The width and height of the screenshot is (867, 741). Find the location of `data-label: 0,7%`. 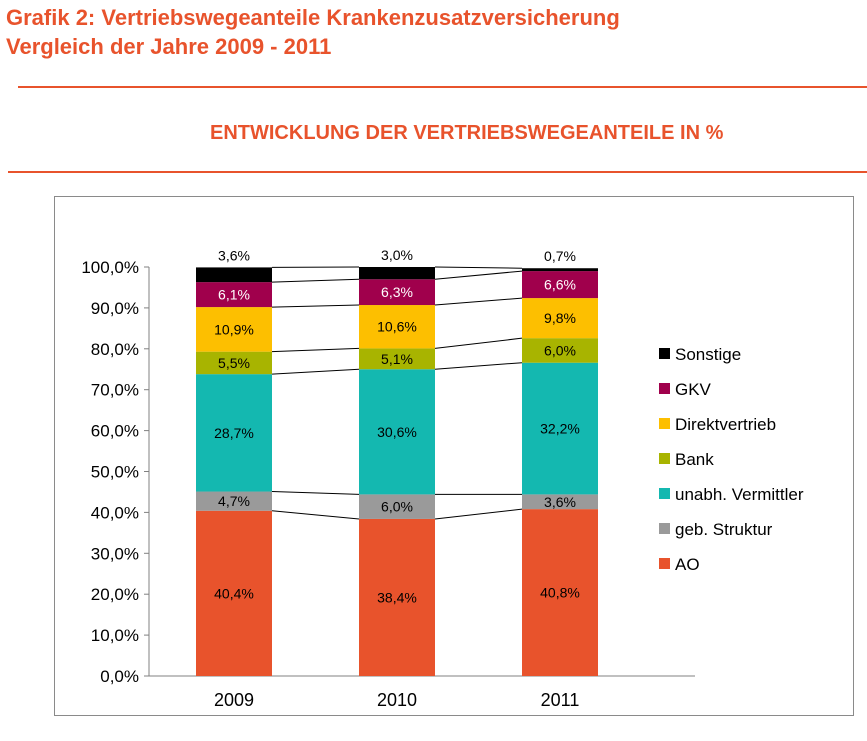

data-label: 0,7% is located at coordinates (560, 256).